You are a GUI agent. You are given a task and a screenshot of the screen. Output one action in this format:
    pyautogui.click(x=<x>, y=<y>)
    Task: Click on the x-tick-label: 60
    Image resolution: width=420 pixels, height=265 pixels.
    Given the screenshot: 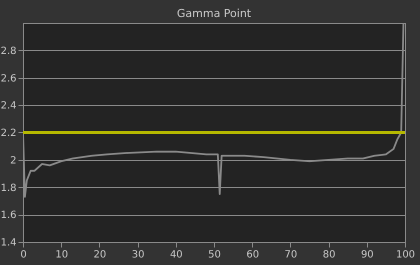 What is the action you would take?
    pyautogui.click(x=253, y=255)
    